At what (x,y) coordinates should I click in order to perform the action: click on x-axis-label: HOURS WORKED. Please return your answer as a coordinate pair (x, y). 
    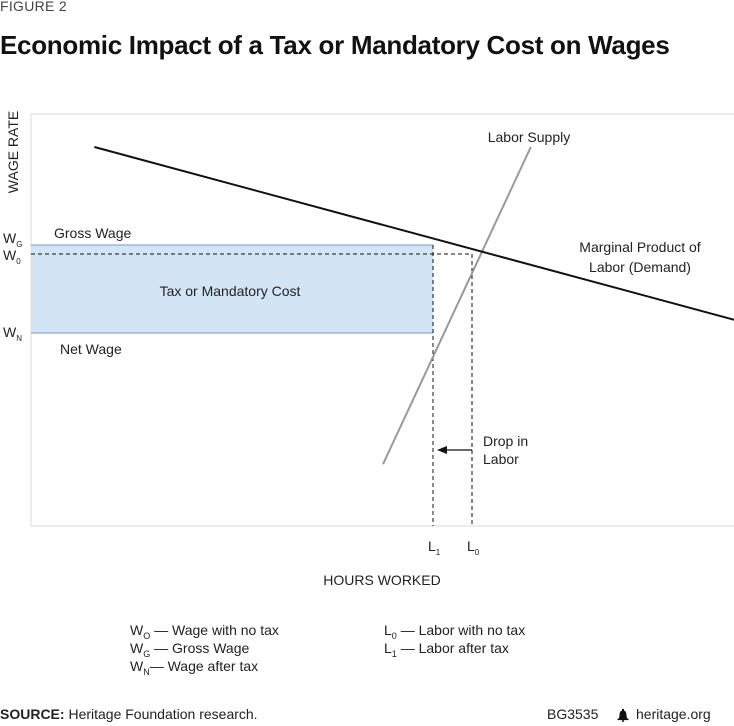
    Looking at the image, I should click on (381, 580).